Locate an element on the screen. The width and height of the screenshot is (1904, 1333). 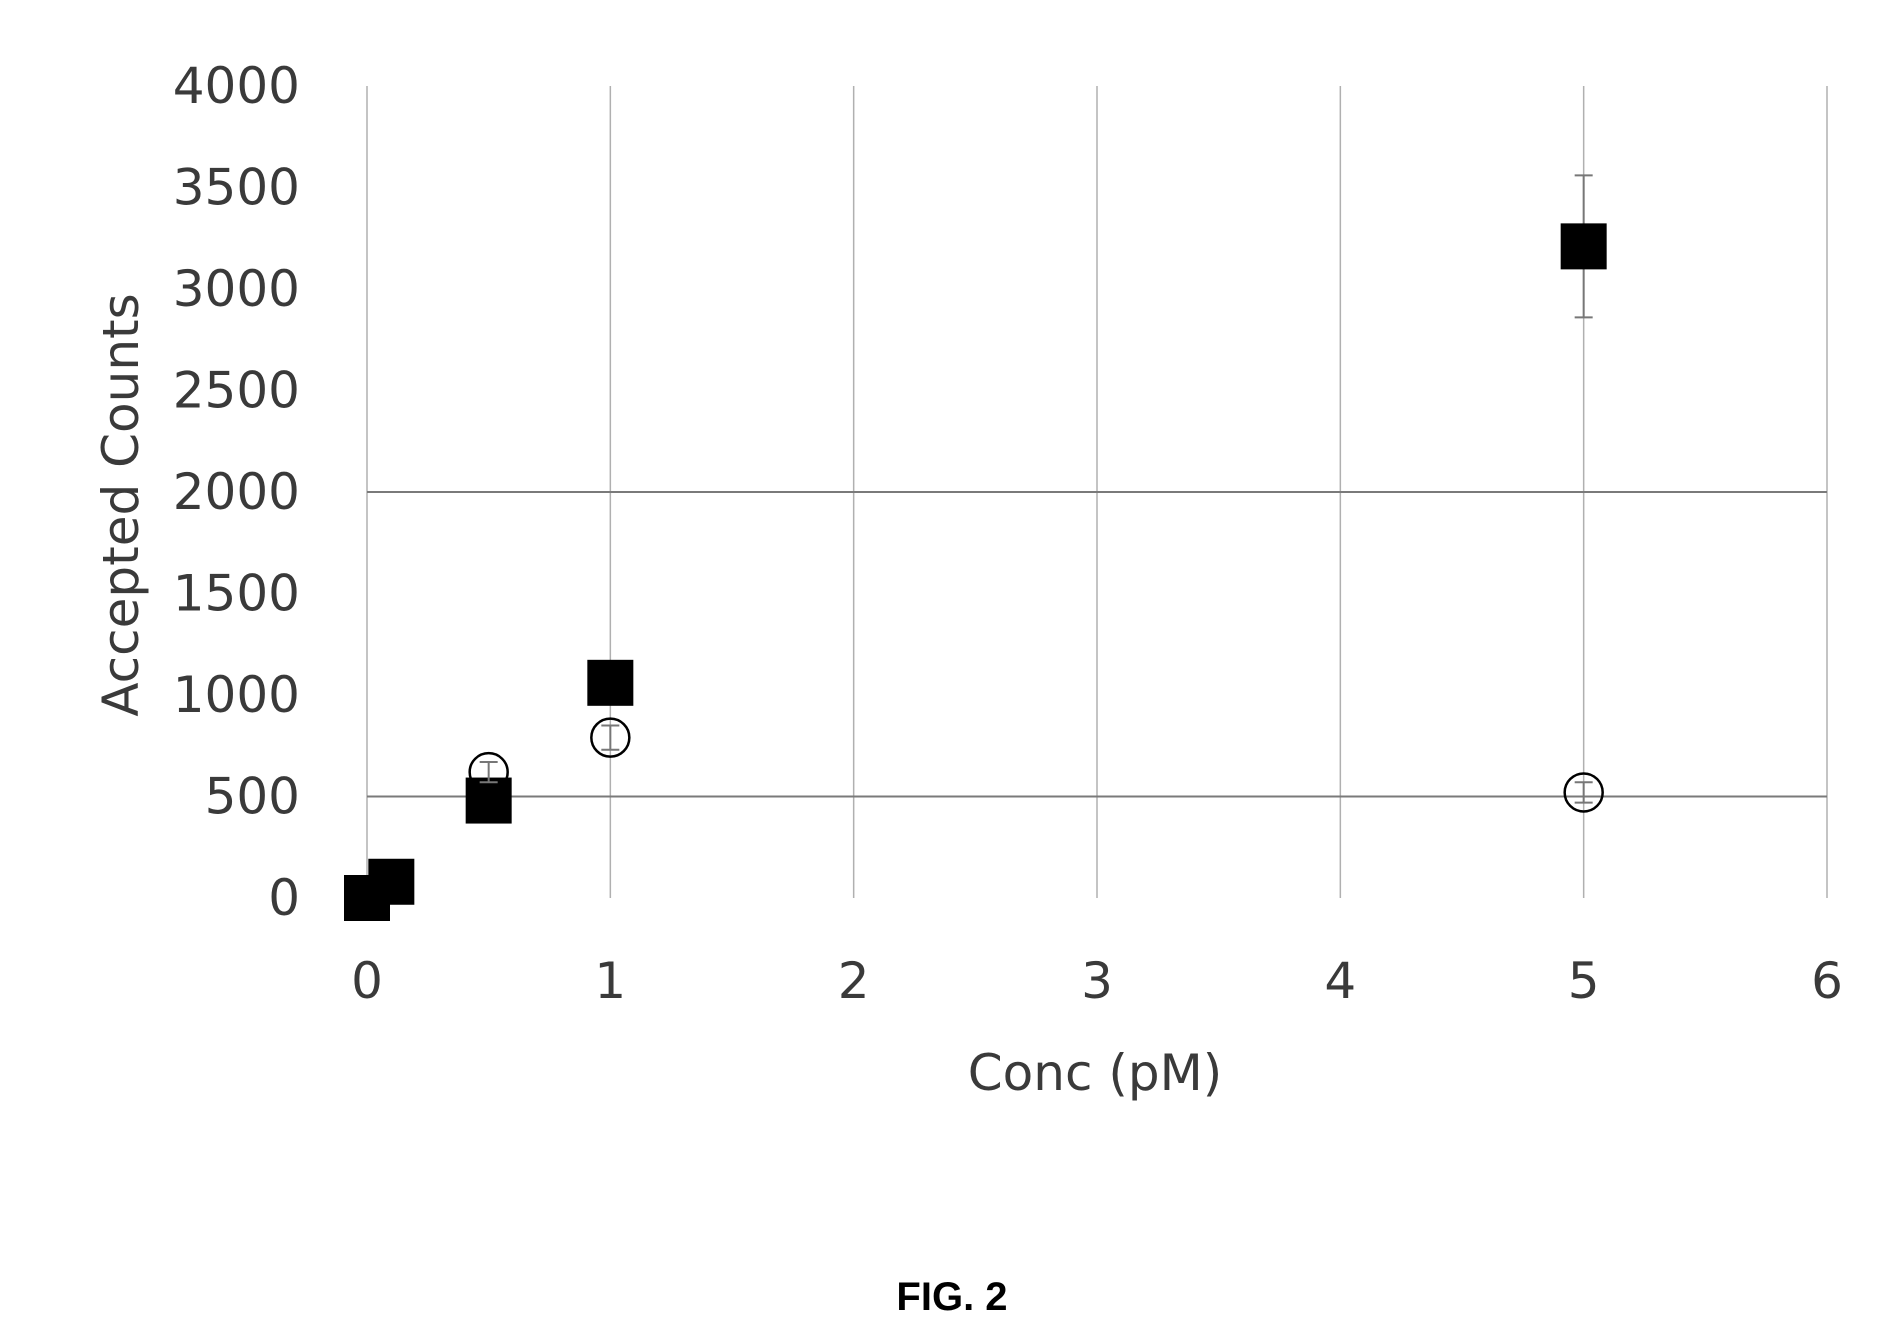
y-tick-label: 3500 is located at coordinates (236, 188).